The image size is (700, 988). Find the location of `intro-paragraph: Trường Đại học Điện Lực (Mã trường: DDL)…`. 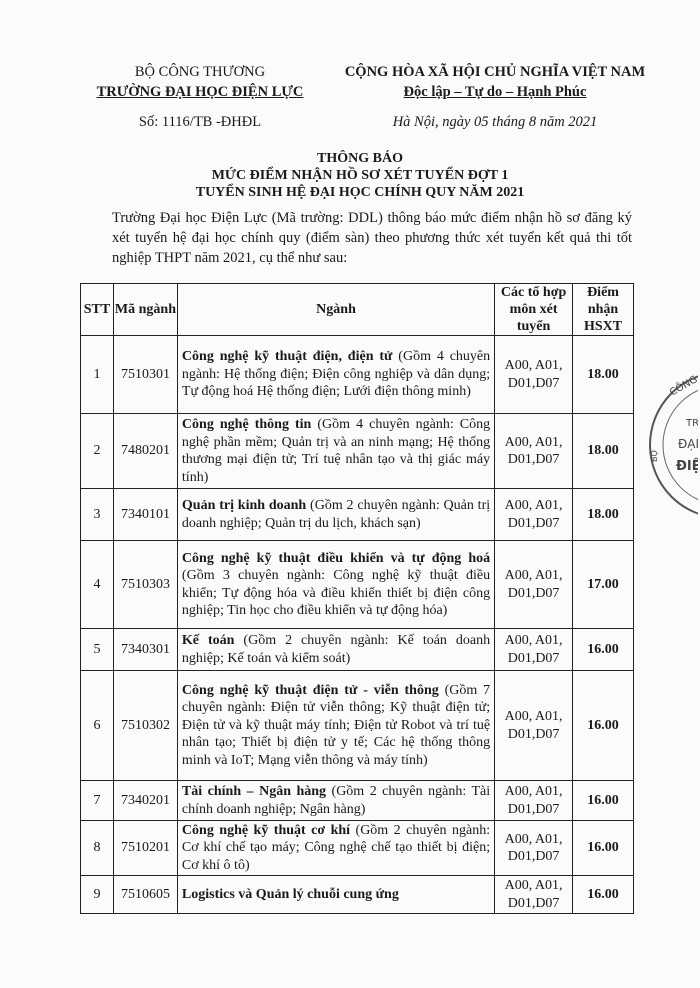

intro-paragraph: Trường Đại học Điện Lực (Mã trường: DDL)… is located at coordinates (372, 238).